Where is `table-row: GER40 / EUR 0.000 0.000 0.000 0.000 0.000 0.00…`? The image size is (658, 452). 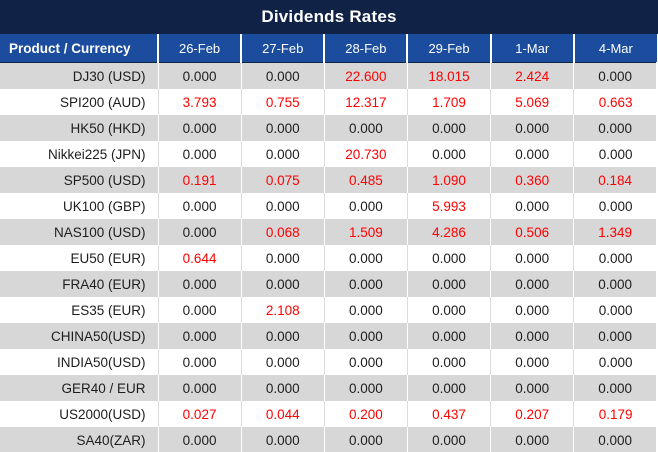 table-row: GER40 / EUR 0.000 0.000 0.000 0.000 0.000 0.00… is located at coordinates (329, 388).